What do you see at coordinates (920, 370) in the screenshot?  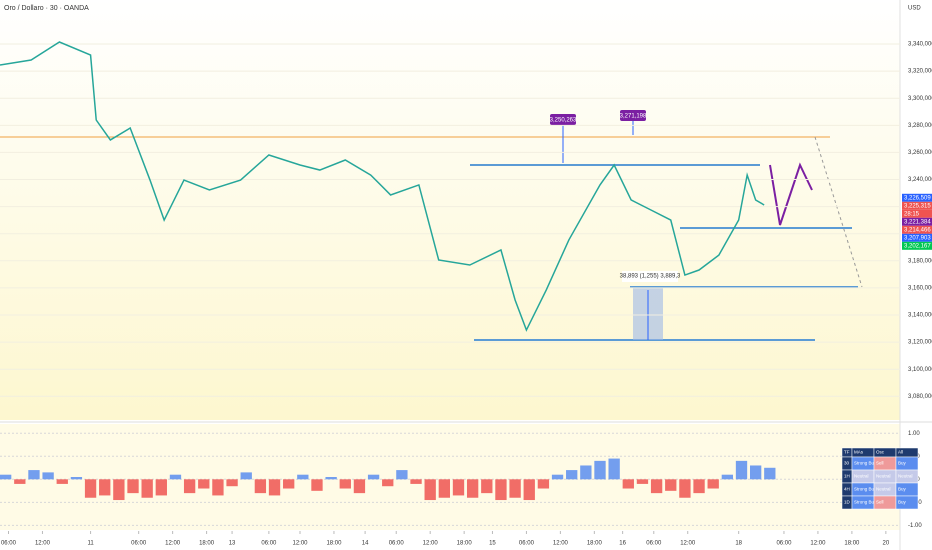 I see `y-tick-label: 3,100,000` at bounding box center [920, 370].